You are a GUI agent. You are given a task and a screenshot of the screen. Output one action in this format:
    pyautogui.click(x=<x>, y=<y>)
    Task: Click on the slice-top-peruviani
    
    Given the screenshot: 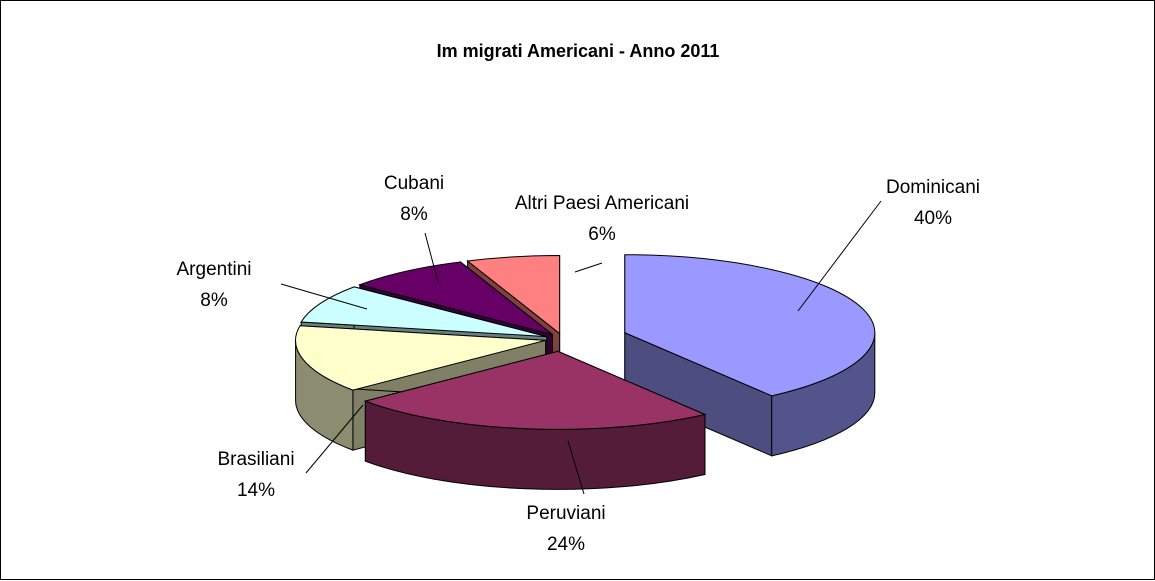 What is the action you would take?
    pyautogui.click(x=535, y=390)
    